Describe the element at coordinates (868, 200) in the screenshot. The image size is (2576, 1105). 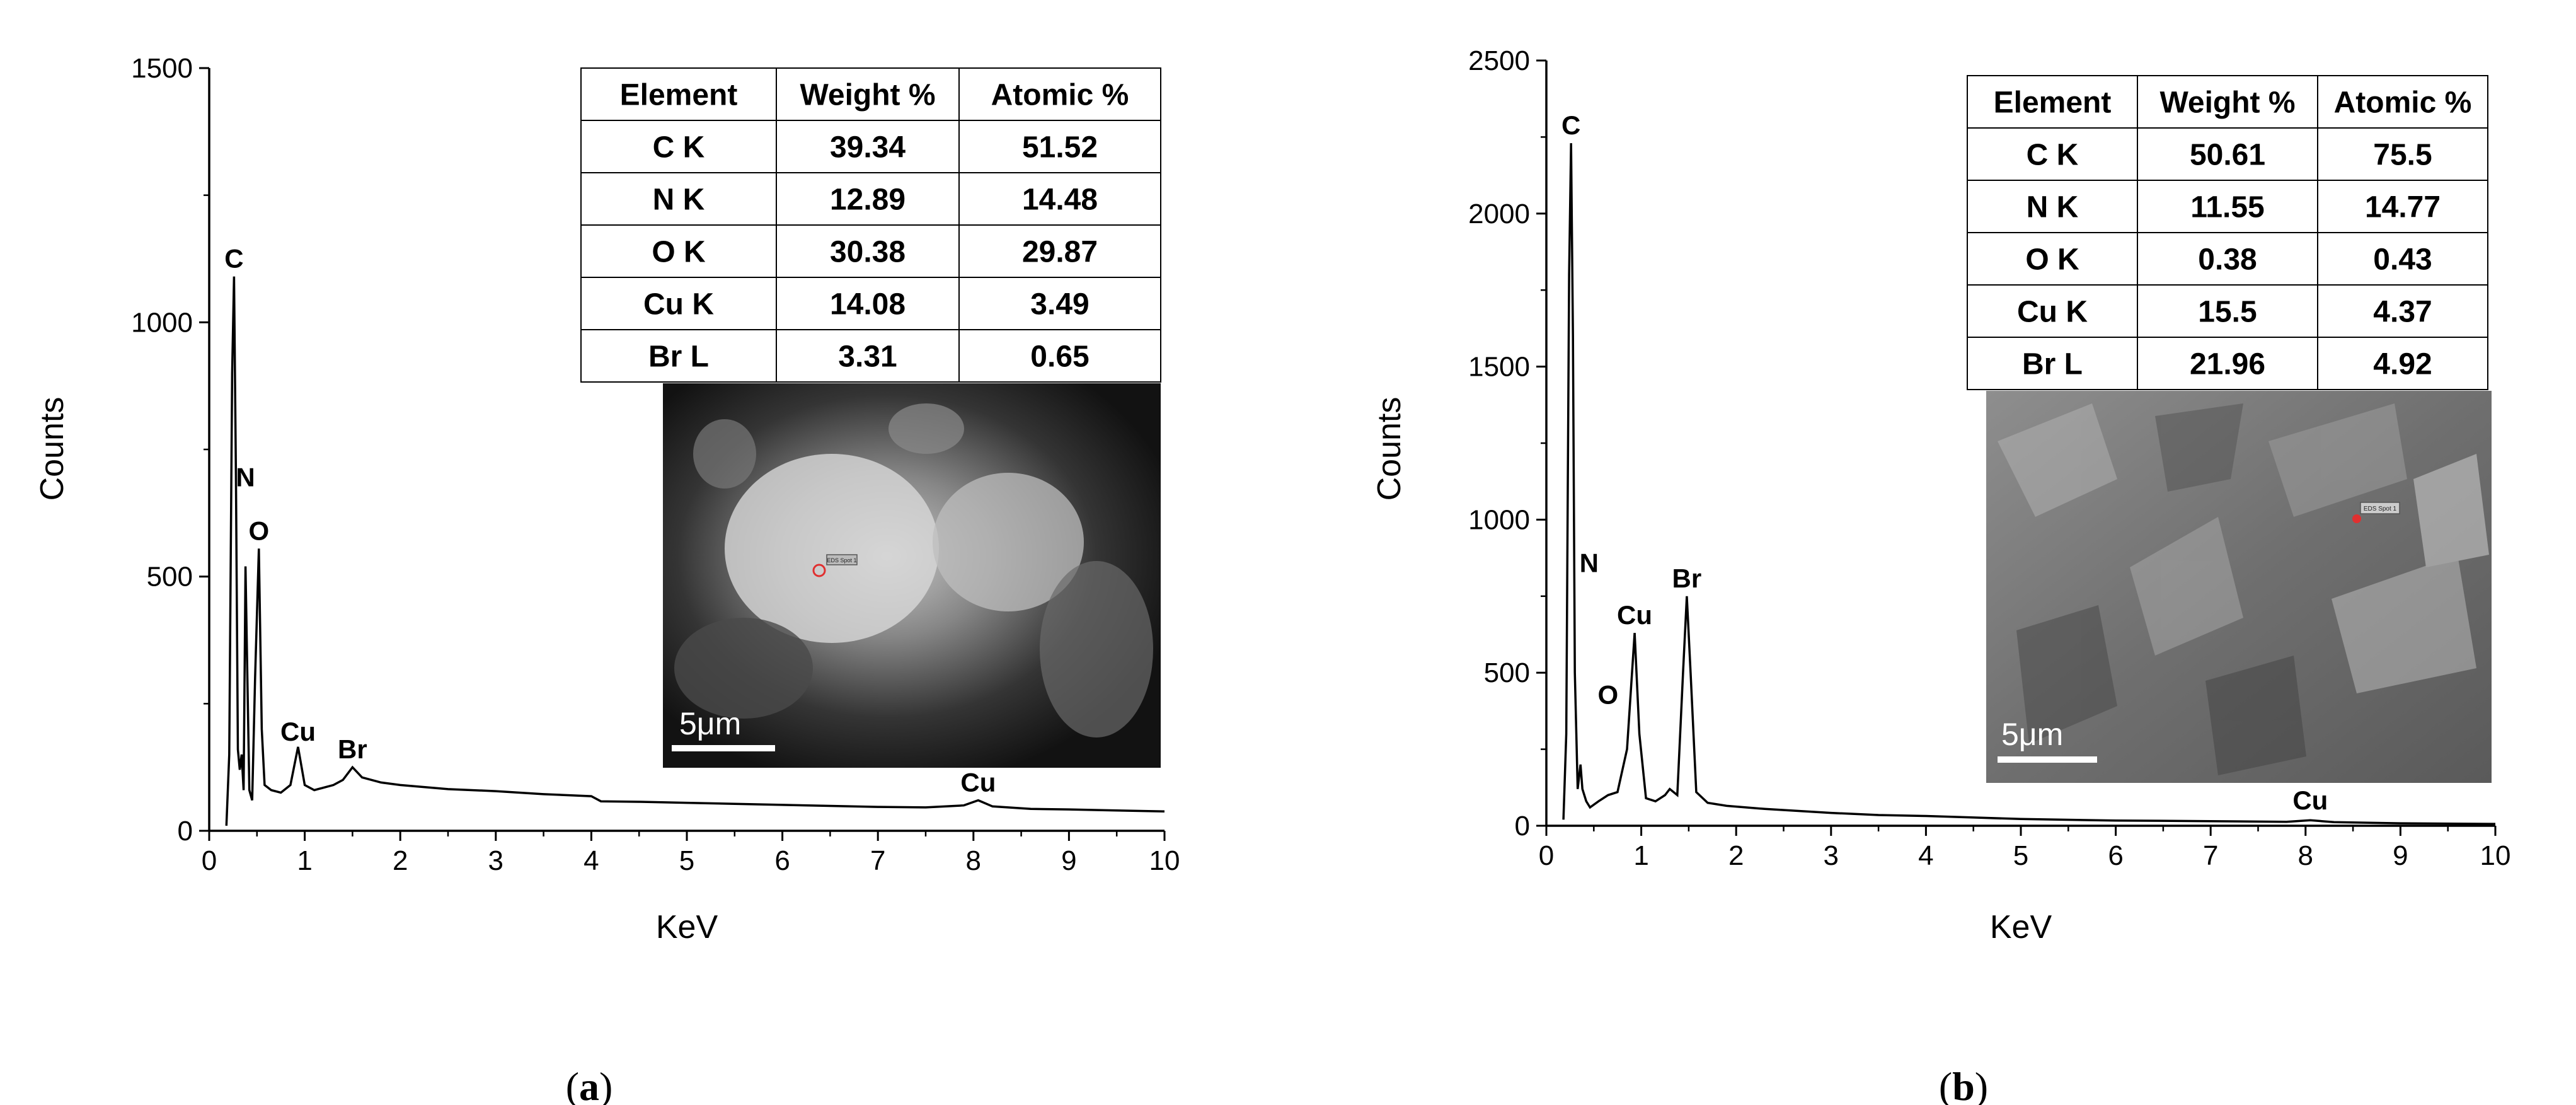
I see `table-cell: 12.89` at that location.